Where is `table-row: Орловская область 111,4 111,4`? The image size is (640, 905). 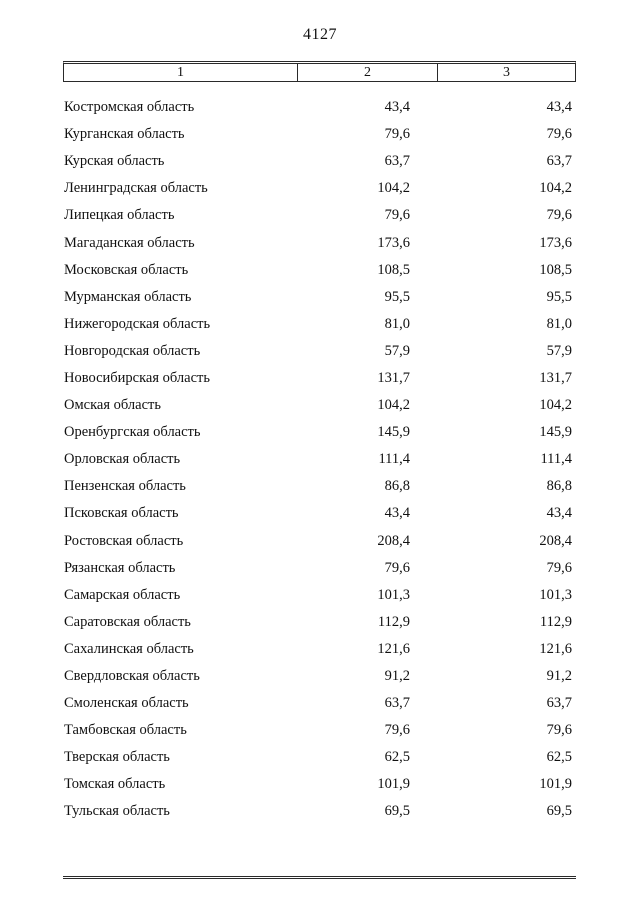
table-row: Орловская область 111,4 111,4 is located at coordinates (319, 459).